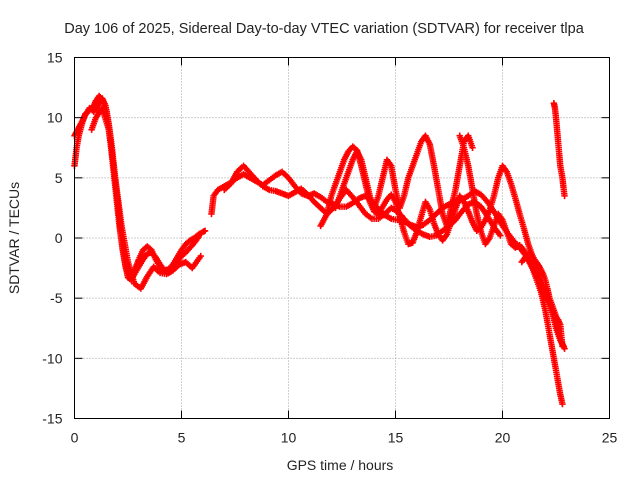 This screenshot has height=480, width=640. I want to click on y-tick-label: 0, so click(59, 238).